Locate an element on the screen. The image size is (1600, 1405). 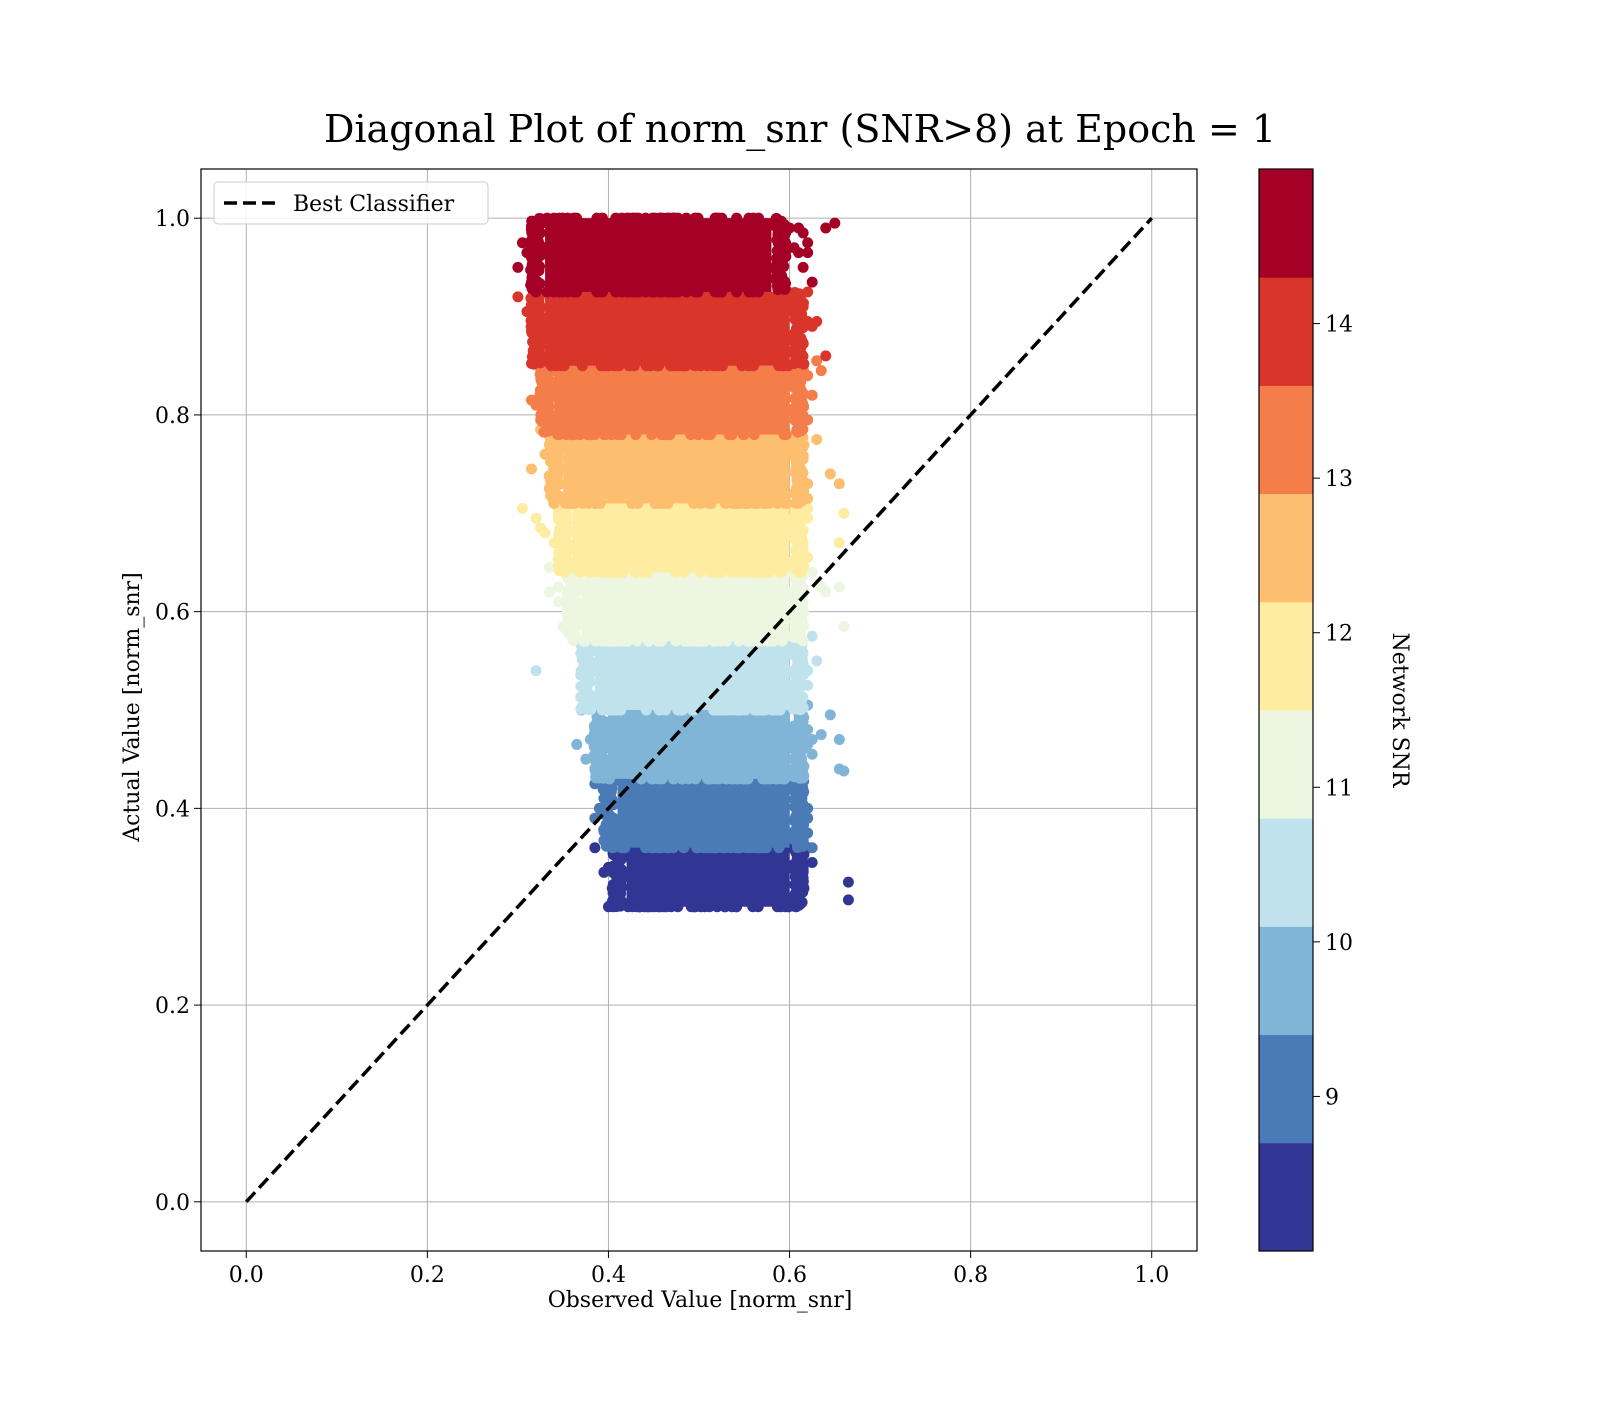
y-axis-label: Actual Value [norm_snr] is located at coordinates (132, 707).